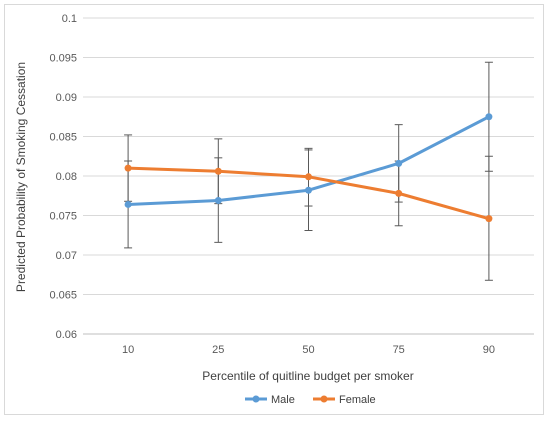 This screenshot has width=550, height=421. Describe the element at coordinates (218, 350) in the screenshot. I see `x-tick-label: 25` at that location.